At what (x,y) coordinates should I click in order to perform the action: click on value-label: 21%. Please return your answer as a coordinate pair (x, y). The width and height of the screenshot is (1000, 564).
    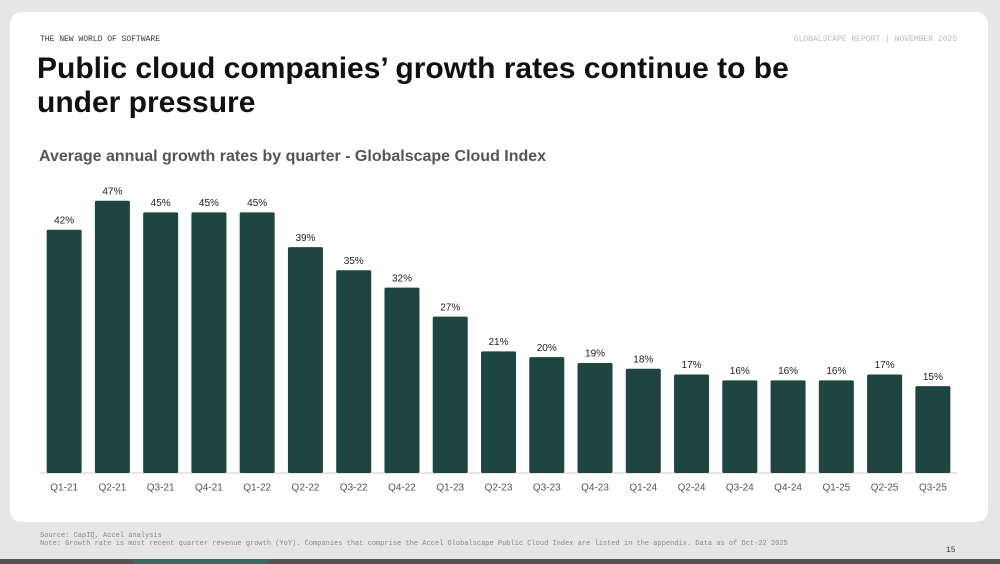
    Looking at the image, I should click on (498, 342).